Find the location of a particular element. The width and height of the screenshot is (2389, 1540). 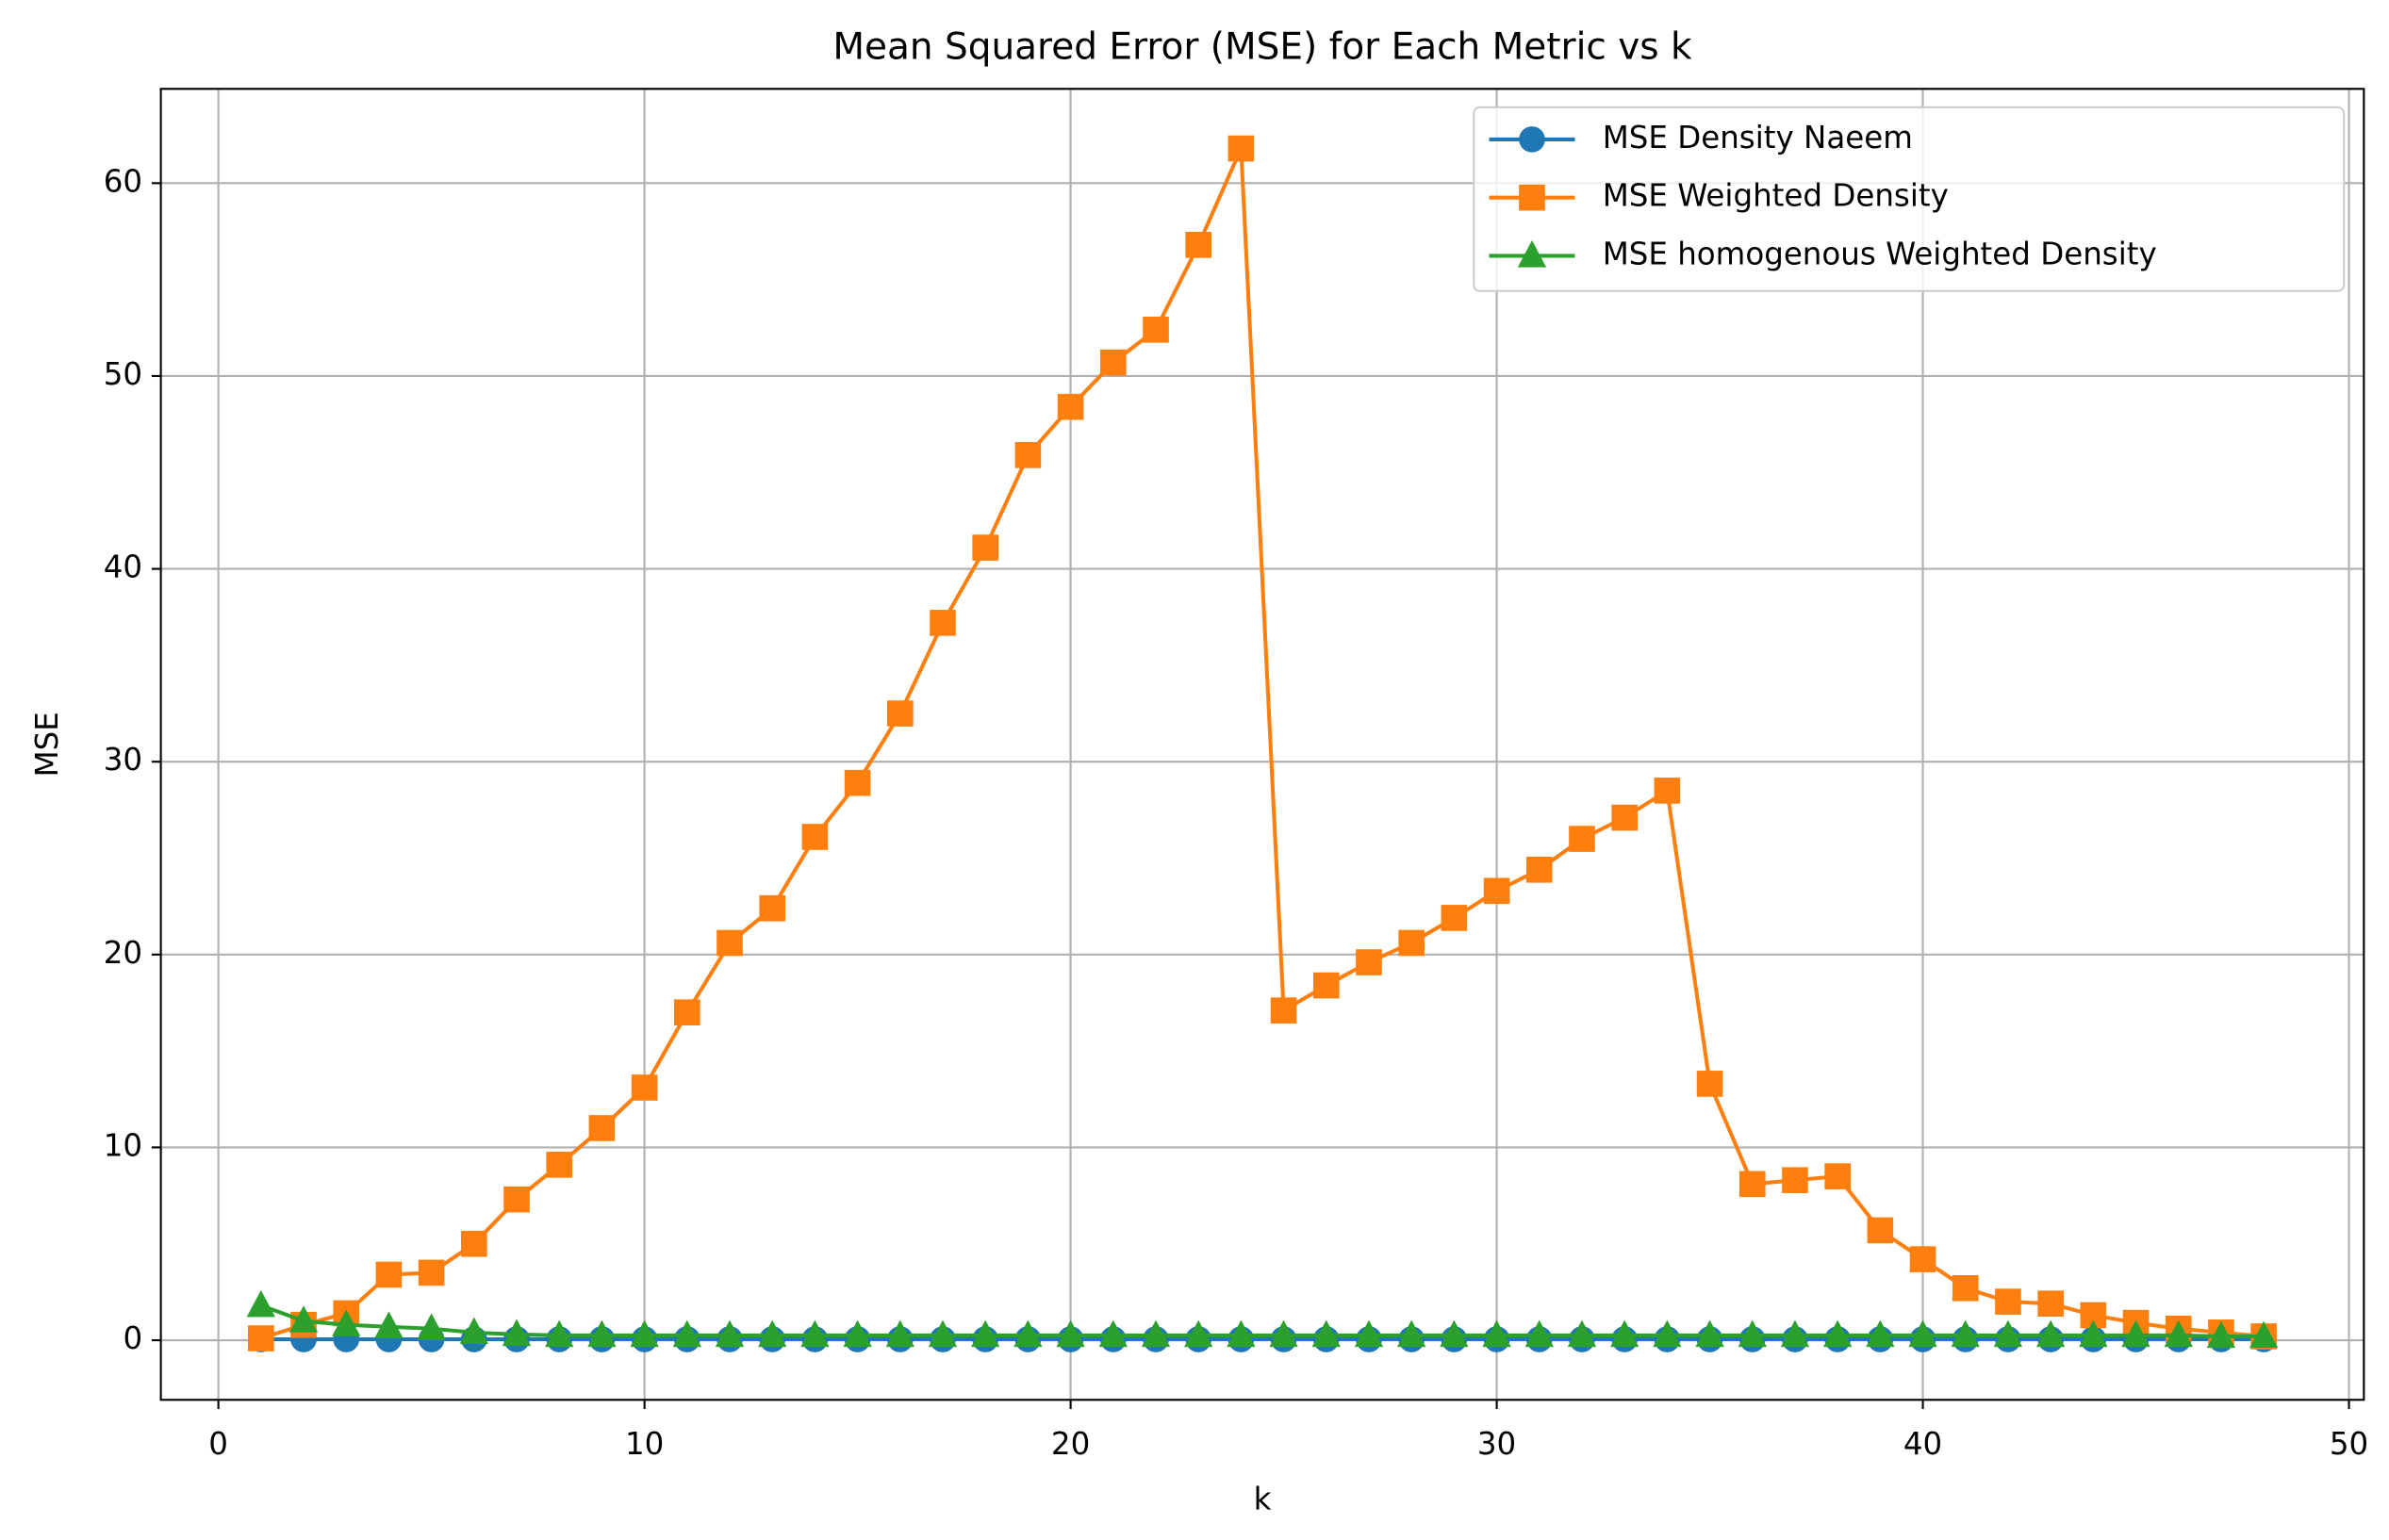

y-axis-label: MSE is located at coordinates (47, 744).